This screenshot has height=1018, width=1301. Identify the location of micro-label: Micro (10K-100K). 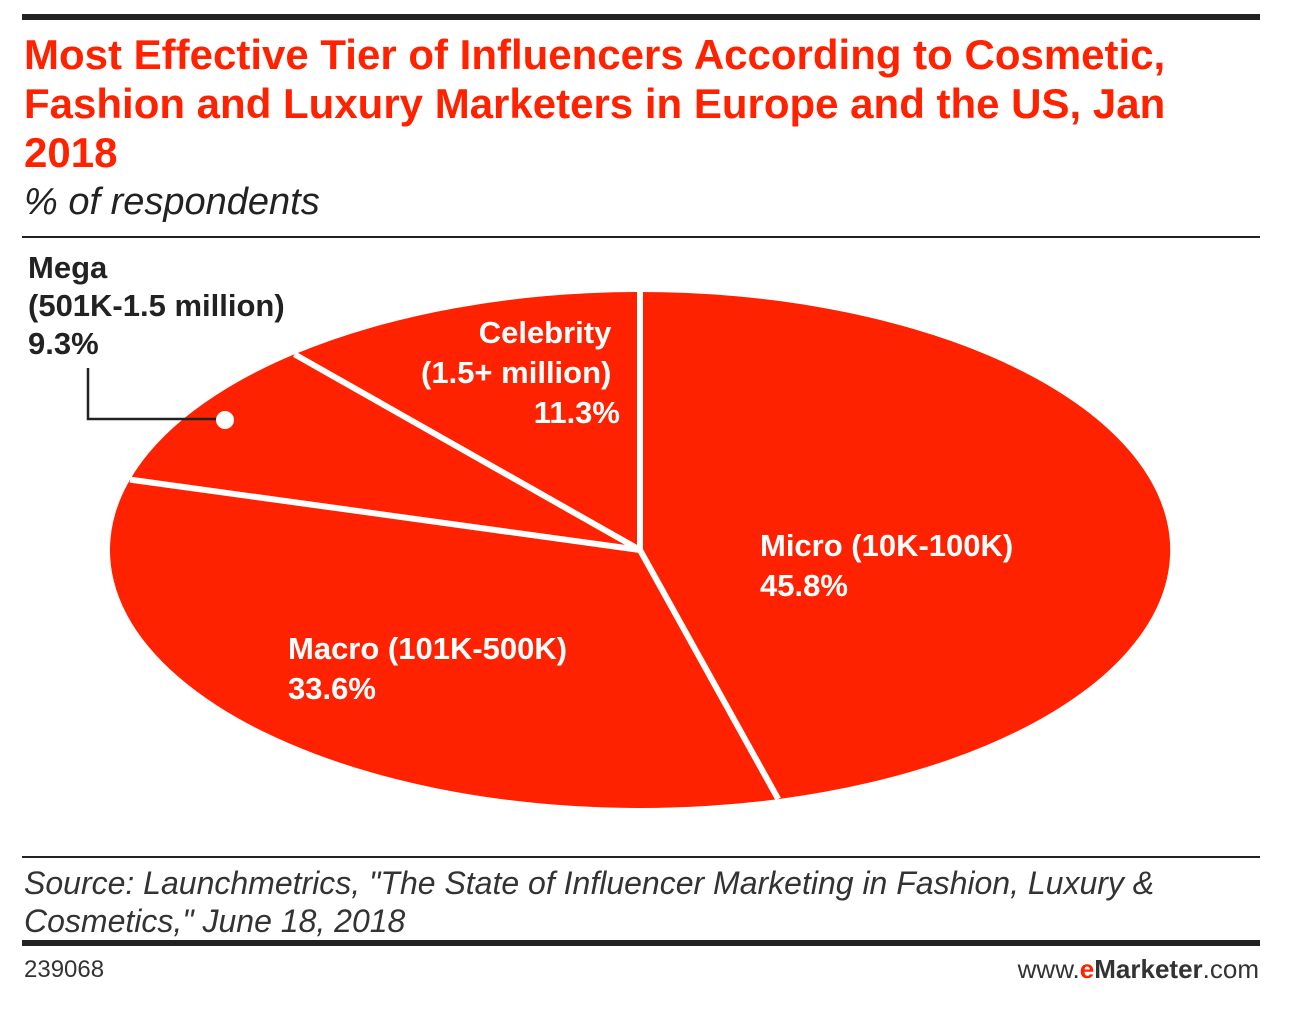
(886, 545).